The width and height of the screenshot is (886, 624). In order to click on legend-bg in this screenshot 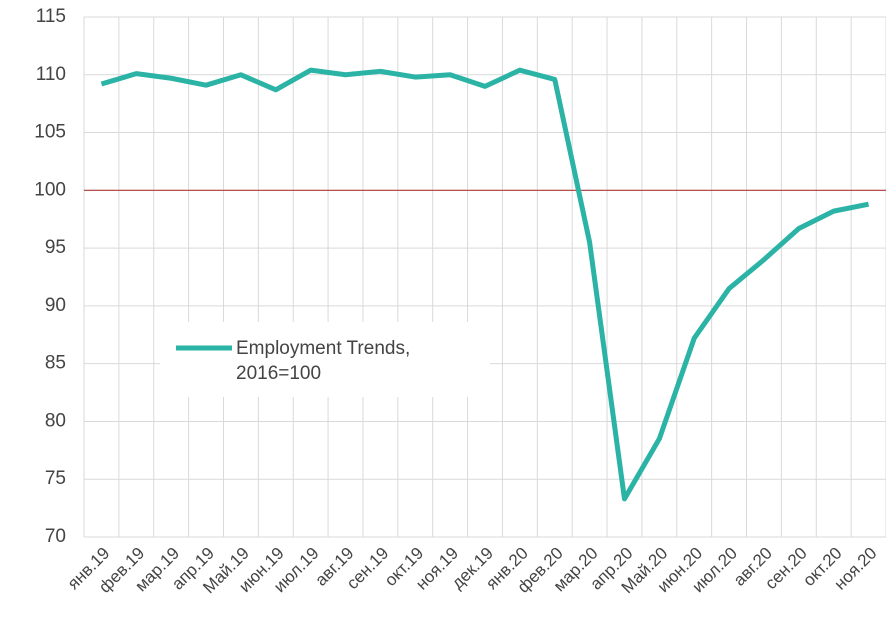, I will do `click(325, 359)`.